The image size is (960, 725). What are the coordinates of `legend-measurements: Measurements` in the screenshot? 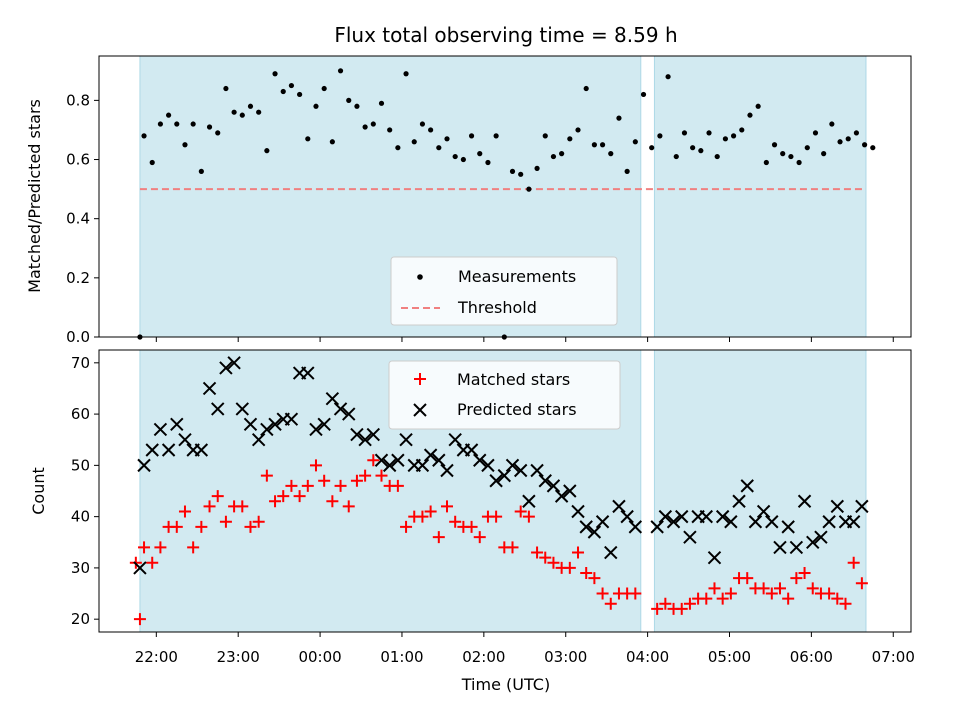 It's located at (517, 276).